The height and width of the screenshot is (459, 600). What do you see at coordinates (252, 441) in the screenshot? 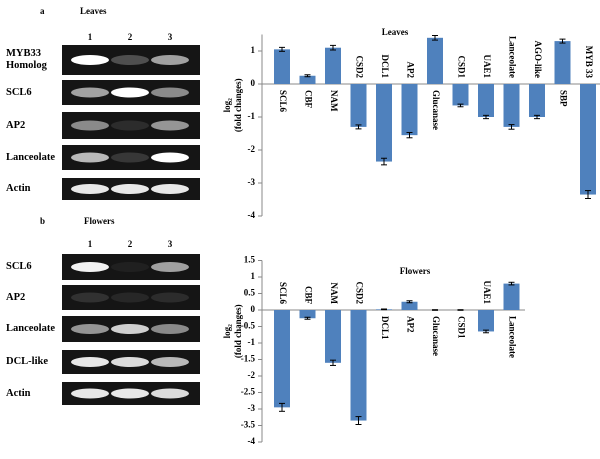
I see `y-tick-label: -4` at bounding box center [252, 441].